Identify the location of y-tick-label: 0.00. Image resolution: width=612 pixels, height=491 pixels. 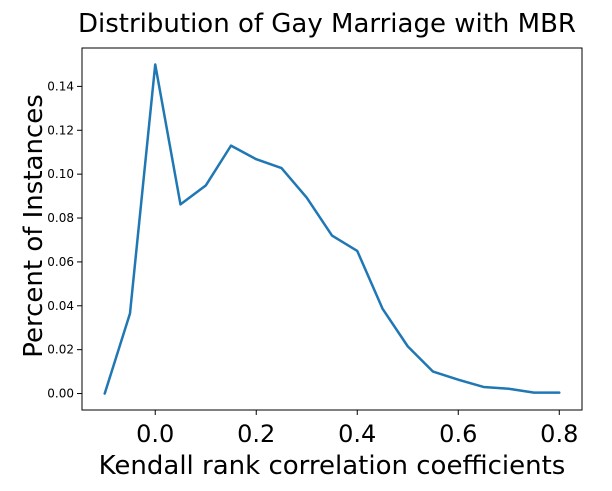
(60, 394).